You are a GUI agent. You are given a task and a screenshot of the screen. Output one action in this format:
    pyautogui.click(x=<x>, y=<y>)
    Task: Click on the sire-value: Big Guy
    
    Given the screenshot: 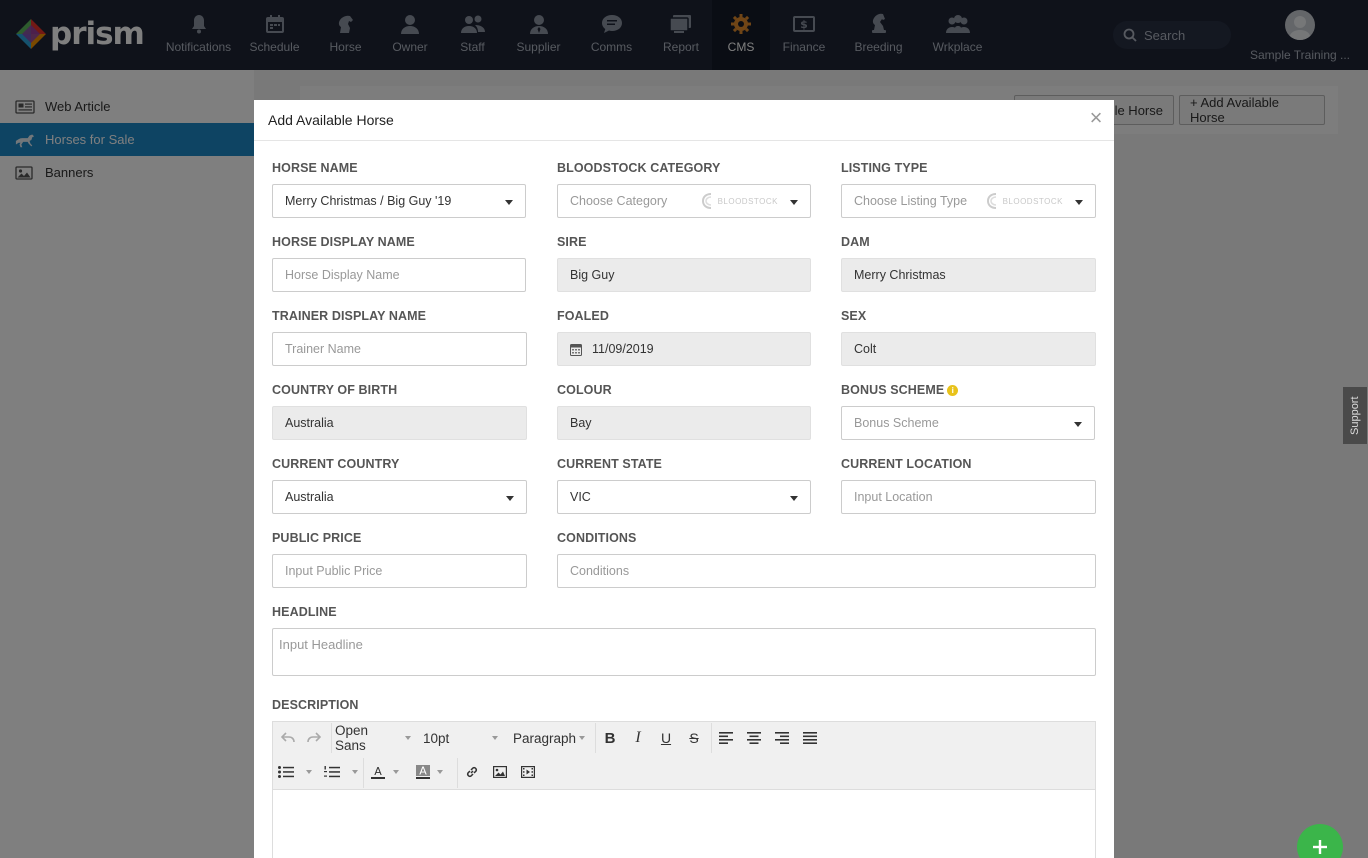 What is the action you would take?
    pyautogui.click(x=592, y=275)
    